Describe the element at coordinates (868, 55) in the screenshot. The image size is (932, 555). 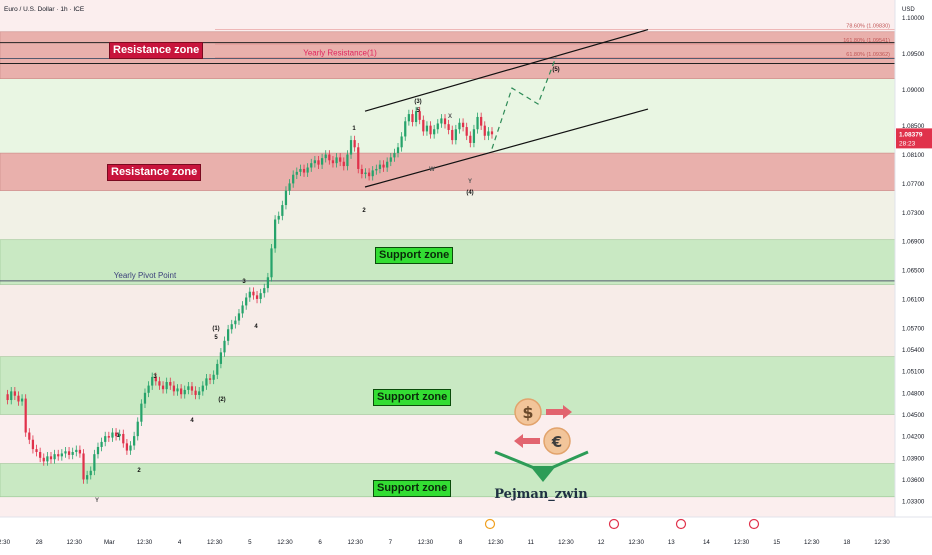
I see `fib-level-label: 61.80% (1.09362)` at that location.